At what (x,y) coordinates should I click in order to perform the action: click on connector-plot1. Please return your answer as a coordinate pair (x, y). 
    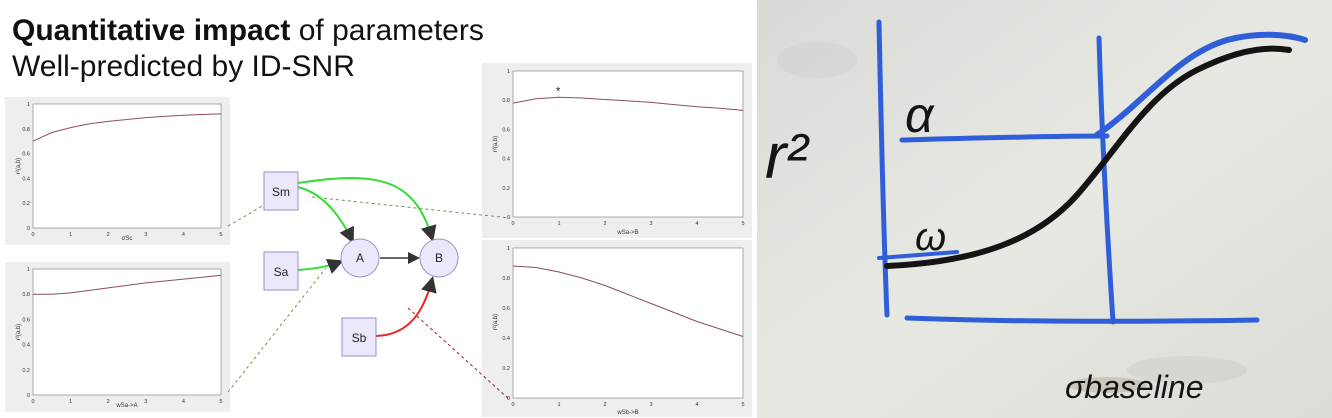
    Looking at the image, I should click on (246, 215).